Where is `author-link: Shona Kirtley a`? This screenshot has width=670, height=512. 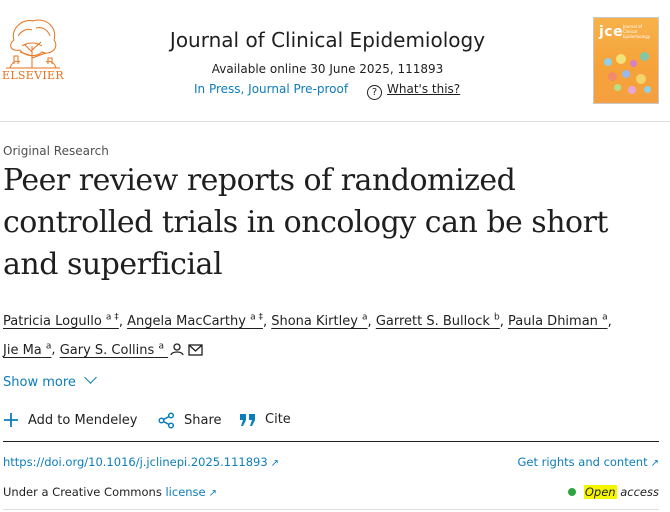
author-link: Shona Kirtley a is located at coordinates (319, 321).